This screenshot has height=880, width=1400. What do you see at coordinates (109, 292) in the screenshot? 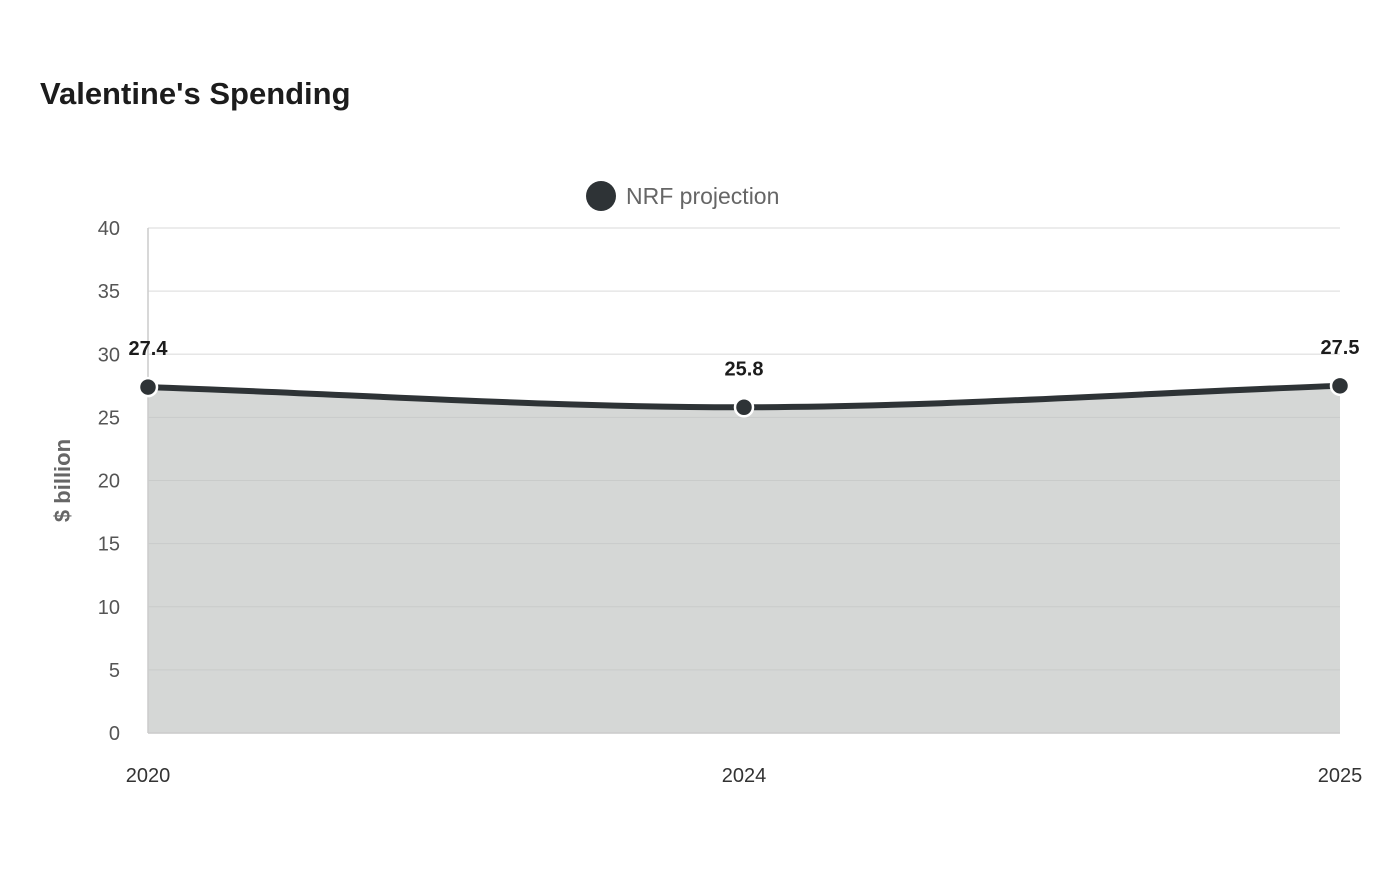
I see `y-tick-label: 35` at bounding box center [109, 292].